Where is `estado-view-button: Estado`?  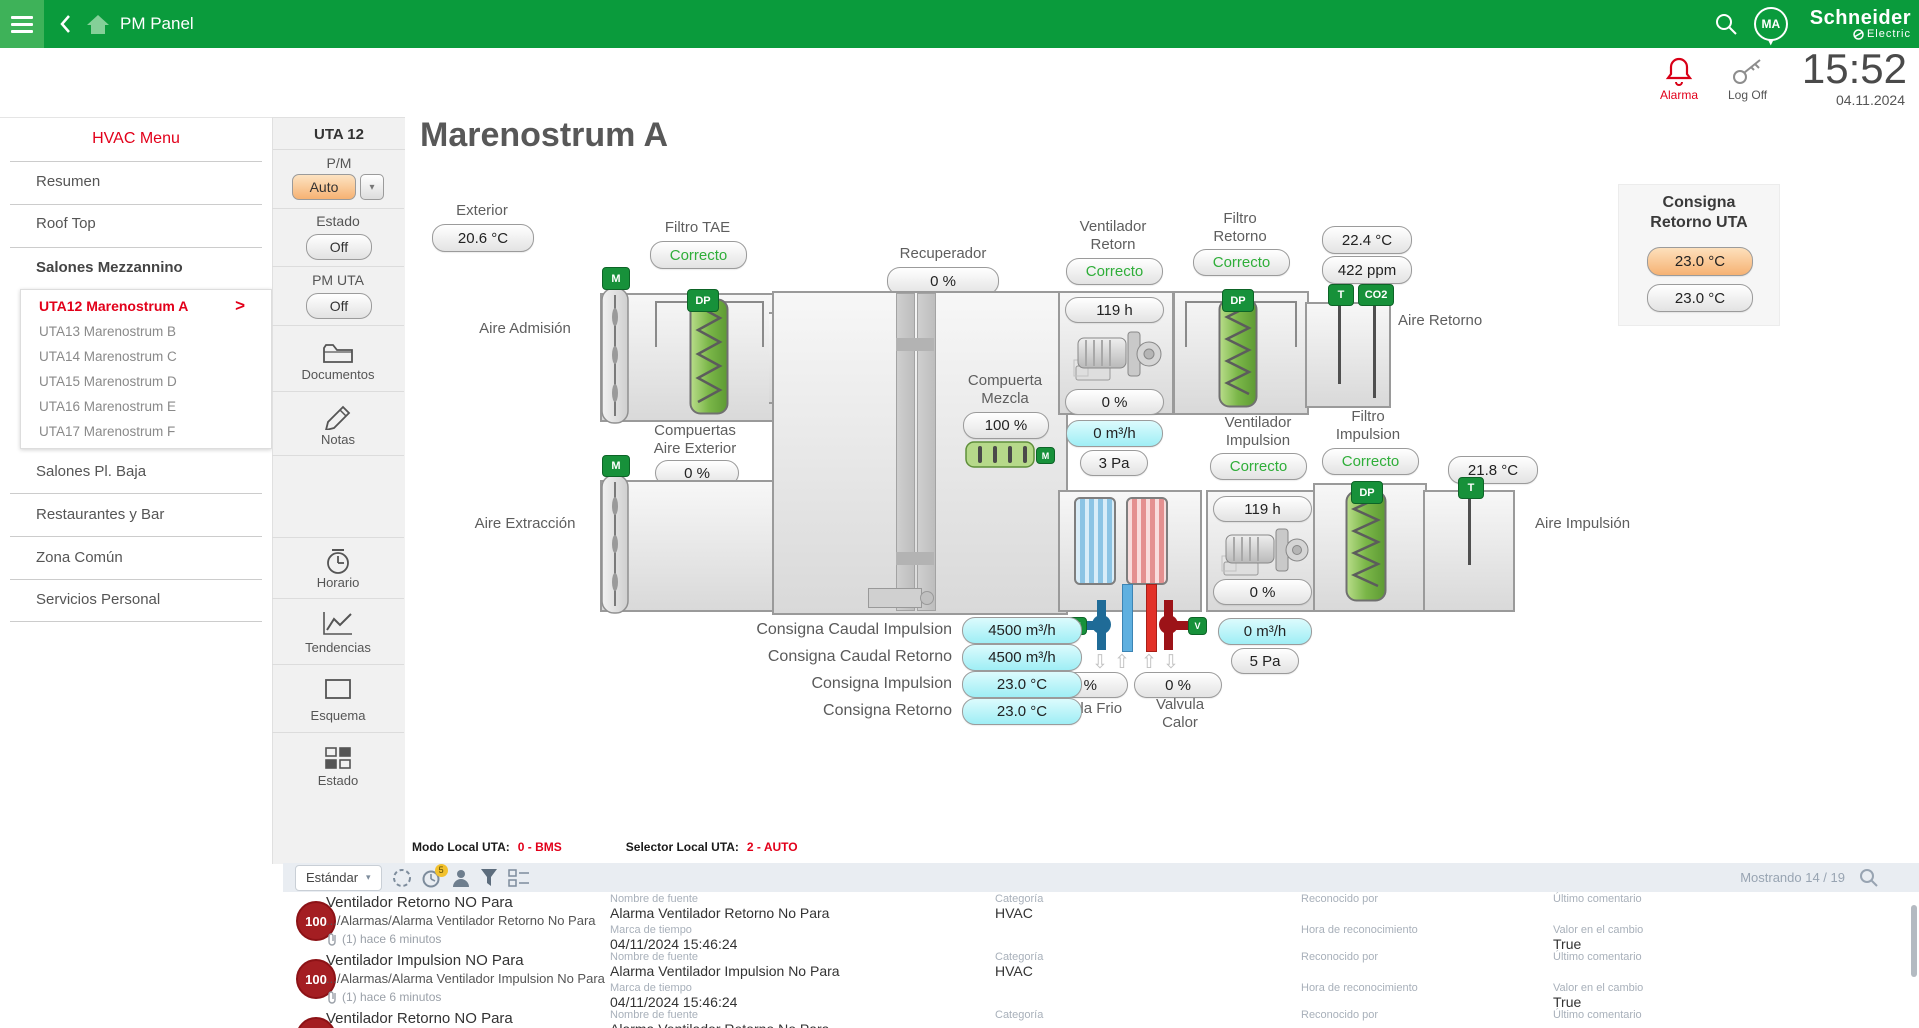
estado-view-button: Estado is located at coordinates (338, 780).